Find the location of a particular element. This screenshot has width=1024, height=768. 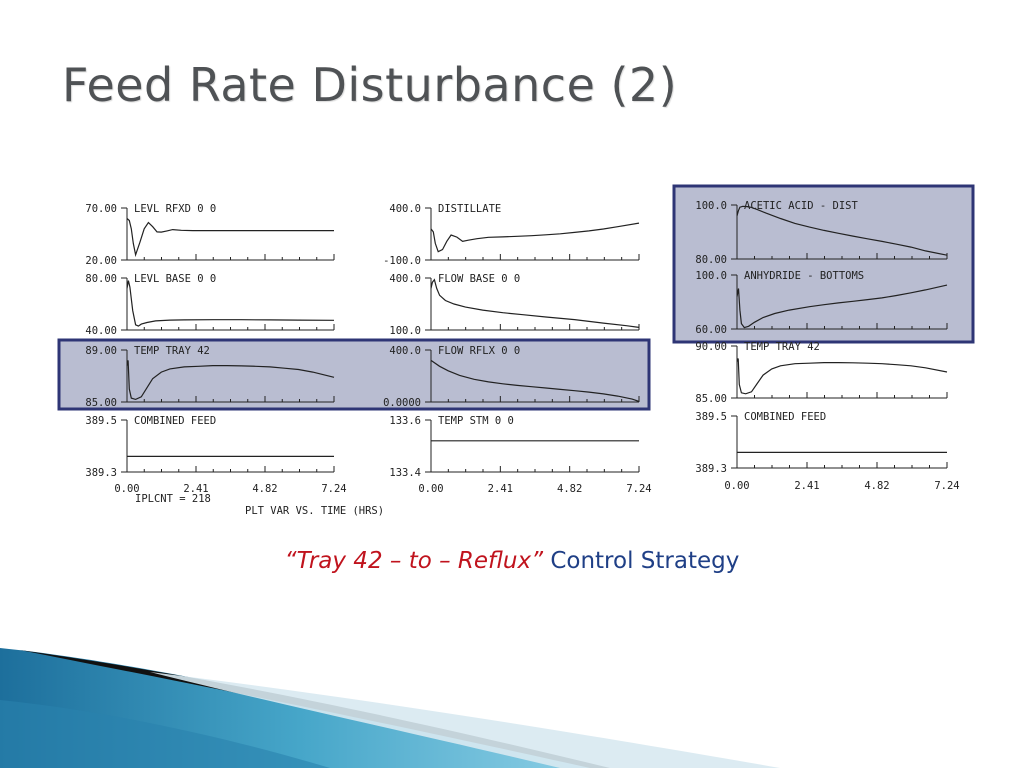

middle-x-tick-label: 7.24 is located at coordinates (638, 489).